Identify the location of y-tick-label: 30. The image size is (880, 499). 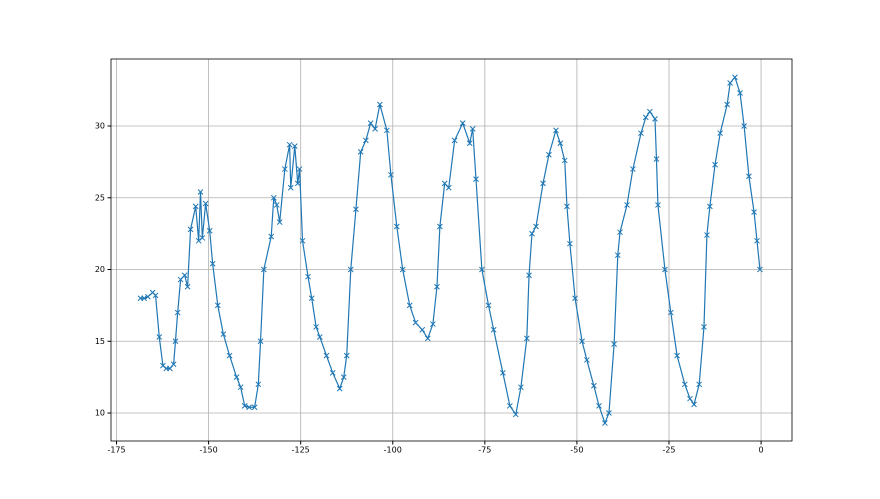
(100, 126).